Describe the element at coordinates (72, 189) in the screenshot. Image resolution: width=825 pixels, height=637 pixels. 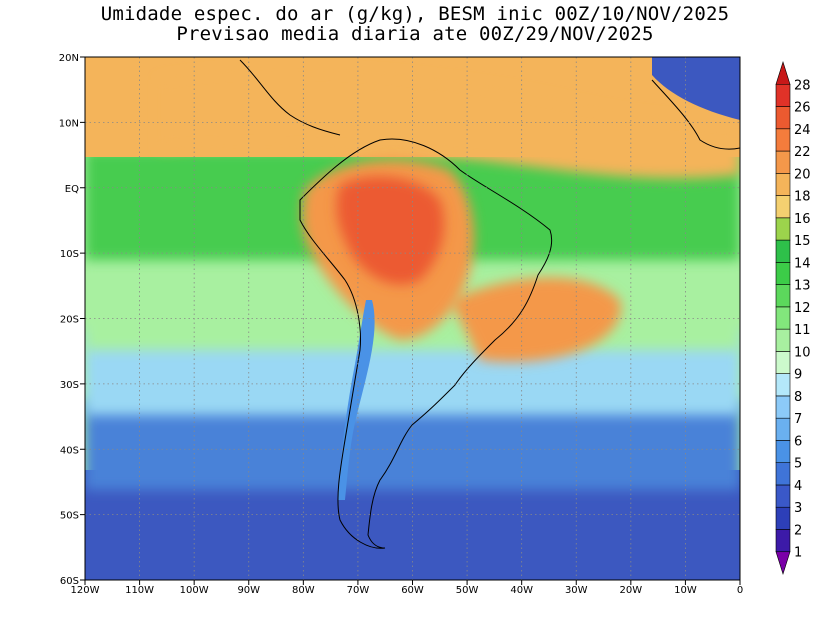
I see `lat-tick-label: EQ` at that location.